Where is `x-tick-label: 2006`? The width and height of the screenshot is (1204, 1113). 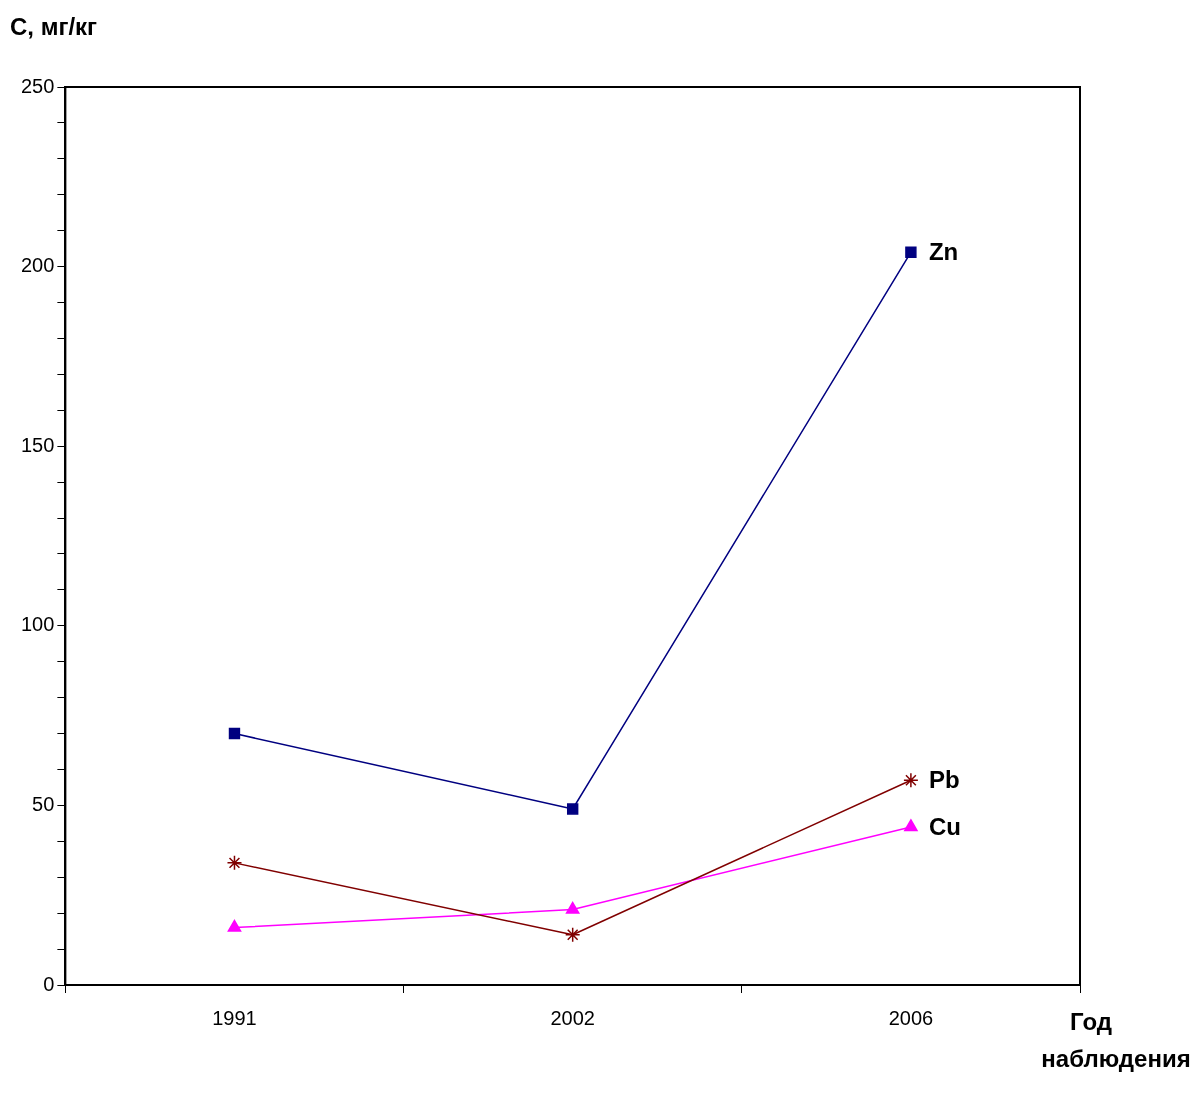
x-tick-label: 2006 is located at coordinates (911, 1017).